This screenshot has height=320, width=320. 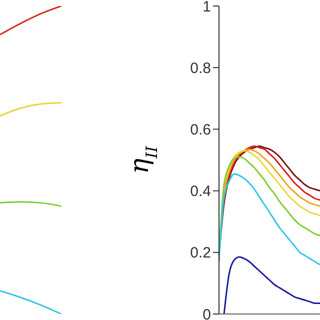 What do you see at coordinates (200, 68) in the screenshot?
I see `y-tick-label: 0.8` at bounding box center [200, 68].